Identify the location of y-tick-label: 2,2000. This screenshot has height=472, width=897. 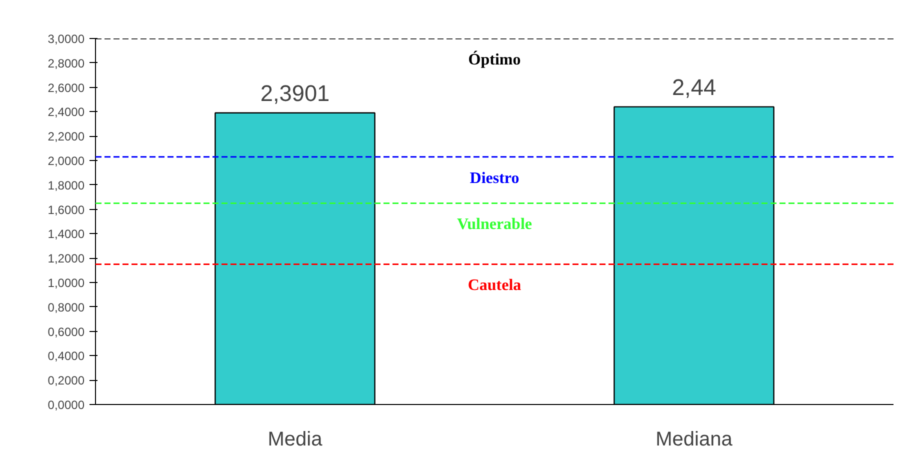
(66, 137).